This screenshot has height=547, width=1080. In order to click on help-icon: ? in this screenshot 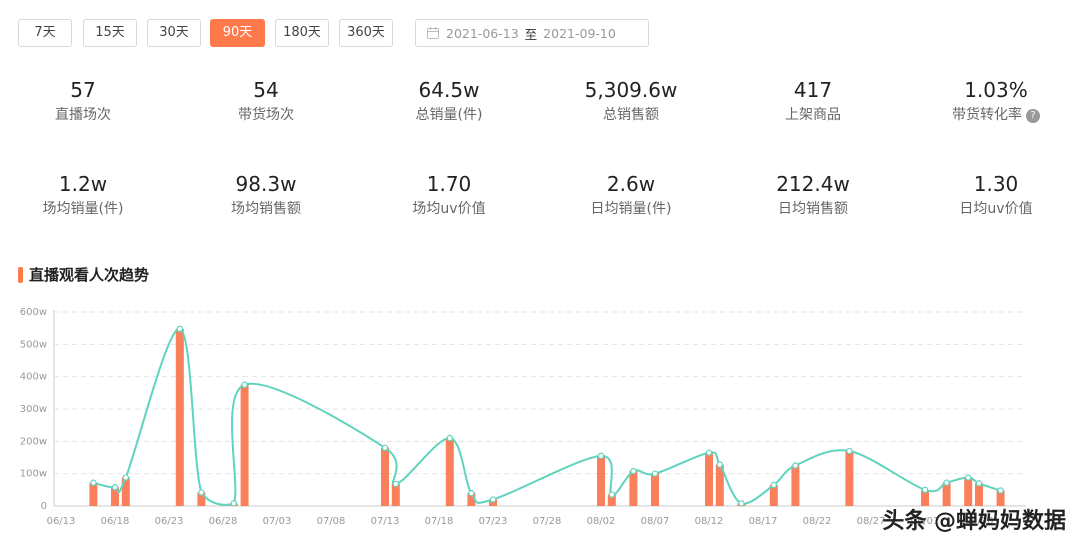, I will do `click(1033, 116)`.